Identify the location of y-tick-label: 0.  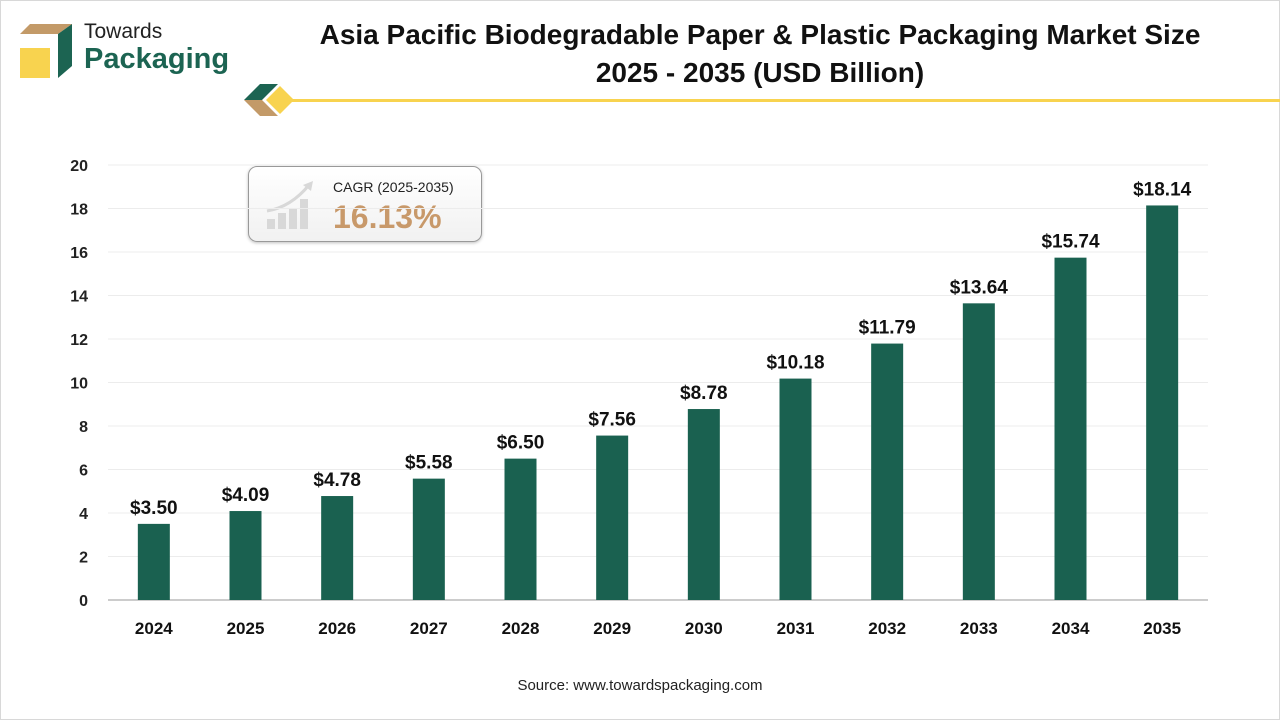
(83, 601).